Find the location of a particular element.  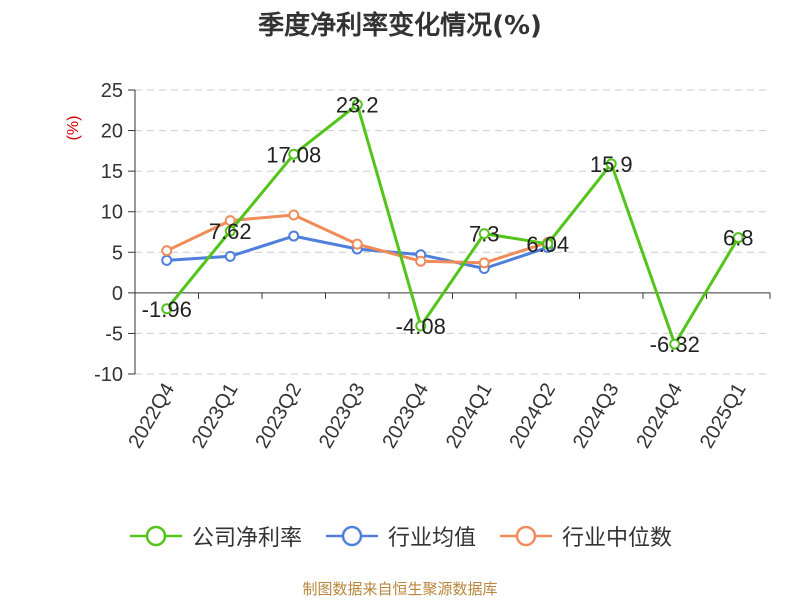

legend-label: 行业中位数 is located at coordinates (617, 538).